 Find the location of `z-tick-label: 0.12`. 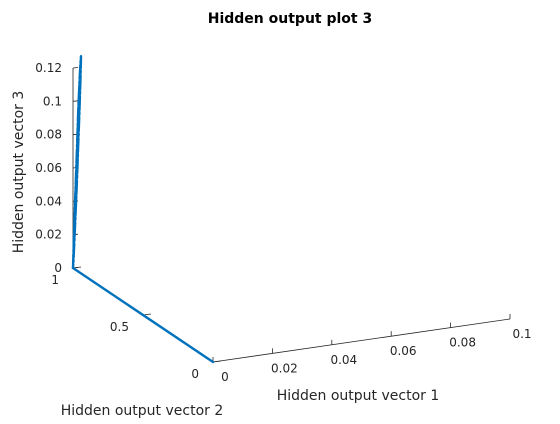

z-tick-label: 0.12 is located at coordinates (48, 68).